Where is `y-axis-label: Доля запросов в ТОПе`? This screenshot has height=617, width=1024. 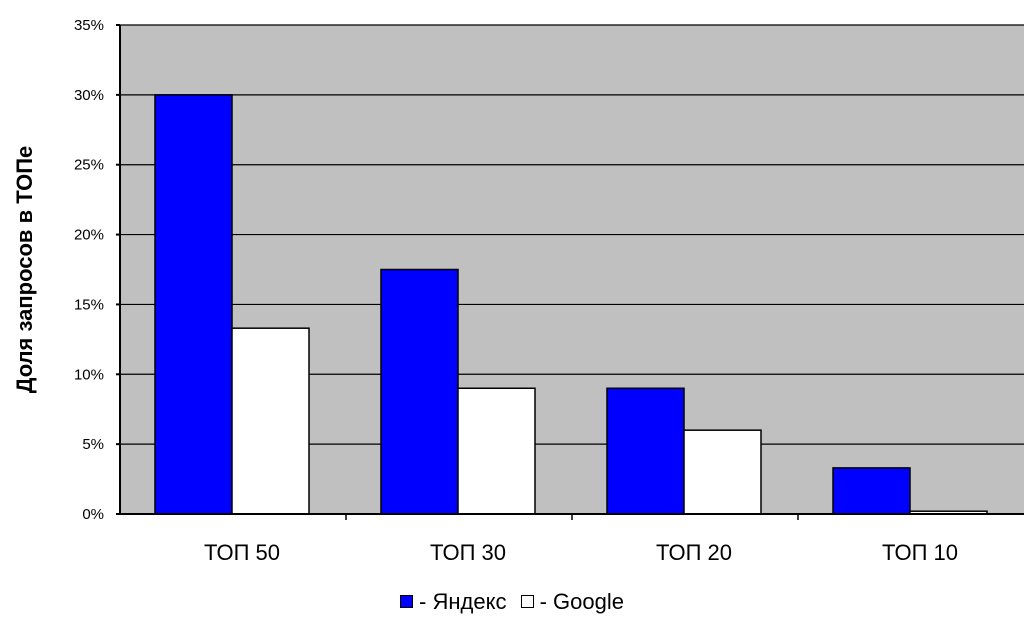 y-axis-label: Доля запросов в ТОПе is located at coordinates (24, 270).